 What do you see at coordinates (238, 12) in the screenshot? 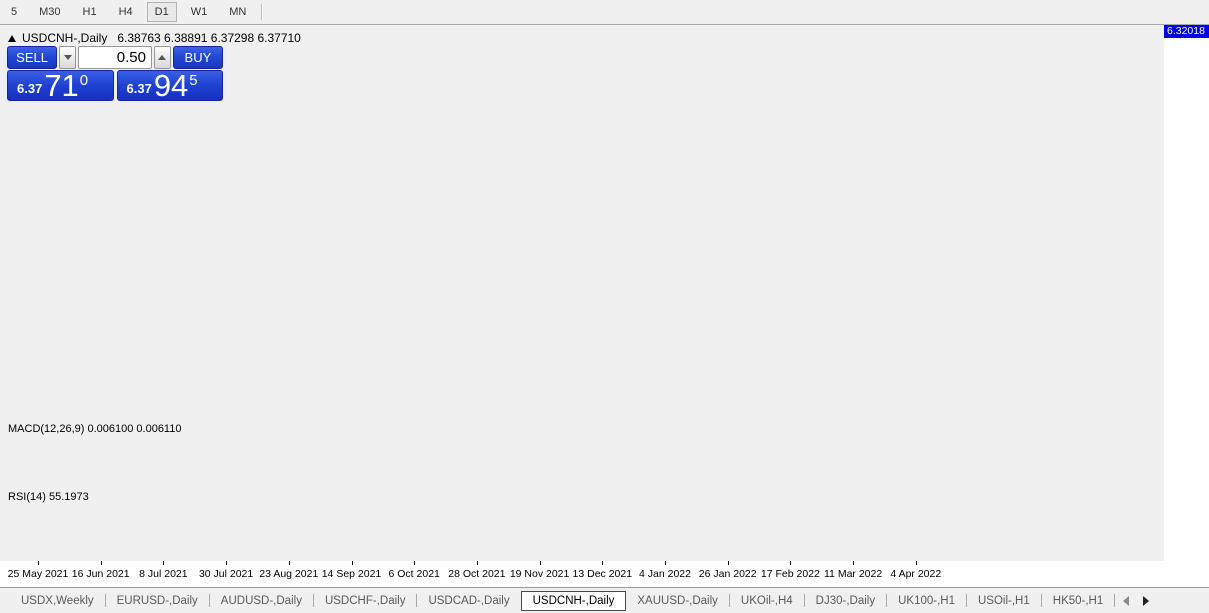
I see `timeframe-button-mn: MN` at bounding box center [238, 12].